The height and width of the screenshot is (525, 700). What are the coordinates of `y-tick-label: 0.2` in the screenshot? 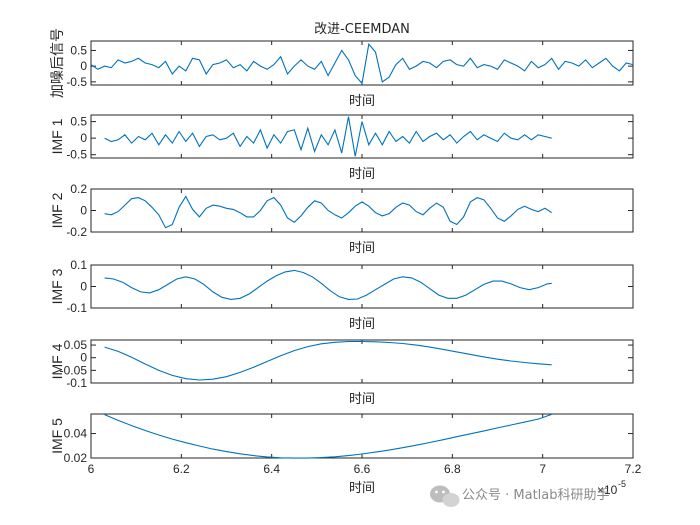 It's located at (78, 189).